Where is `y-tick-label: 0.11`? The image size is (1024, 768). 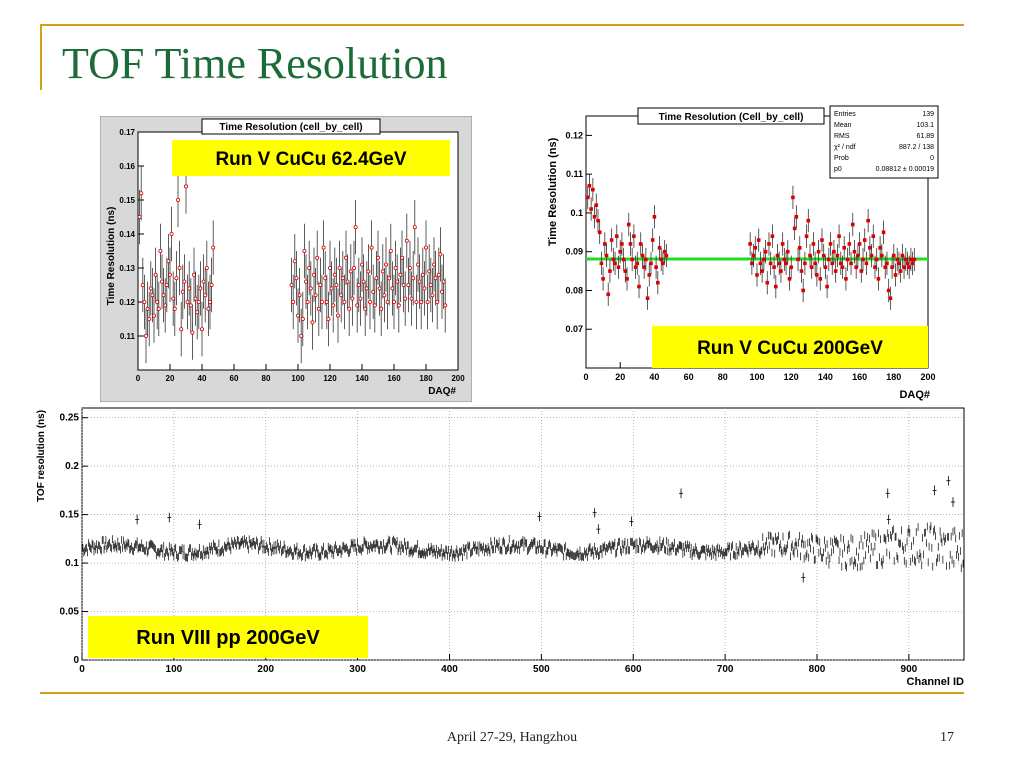 y-tick-label: 0.11 is located at coordinates (574, 174).